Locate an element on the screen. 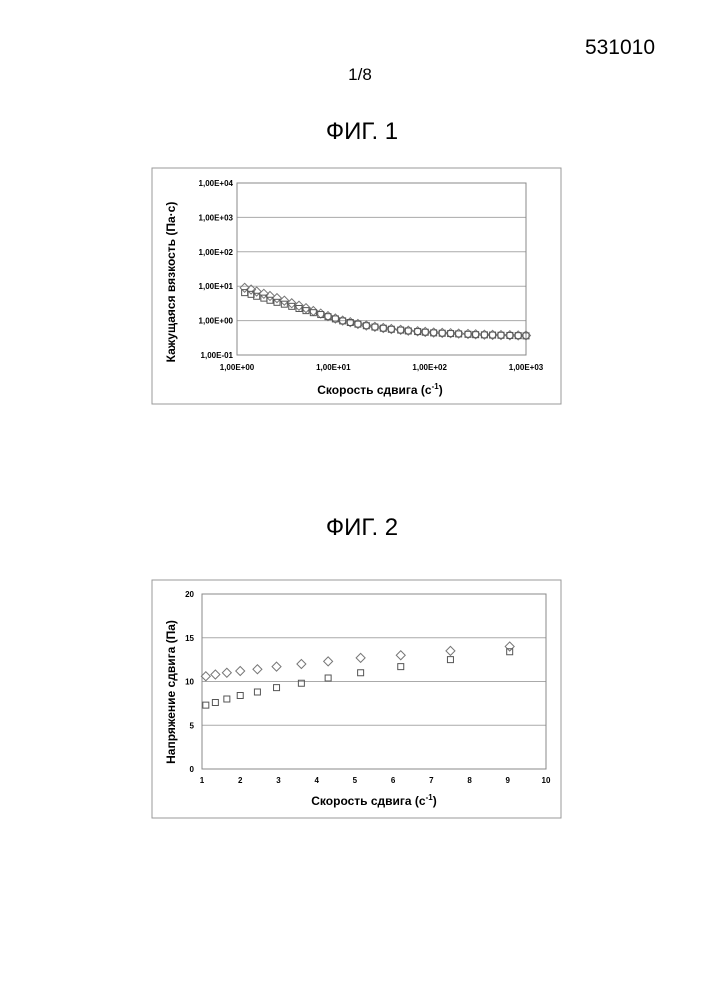  chart-1-y-tick-label: 1,00E+02 is located at coordinates (216, 252).